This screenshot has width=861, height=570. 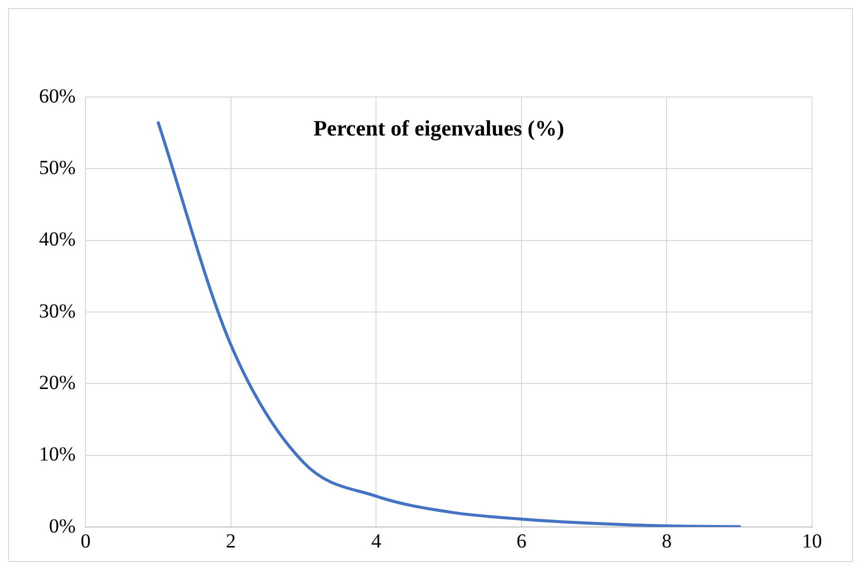 What do you see at coordinates (231, 541) in the screenshot?
I see `x-tick-label: 2` at bounding box center [231, 541].